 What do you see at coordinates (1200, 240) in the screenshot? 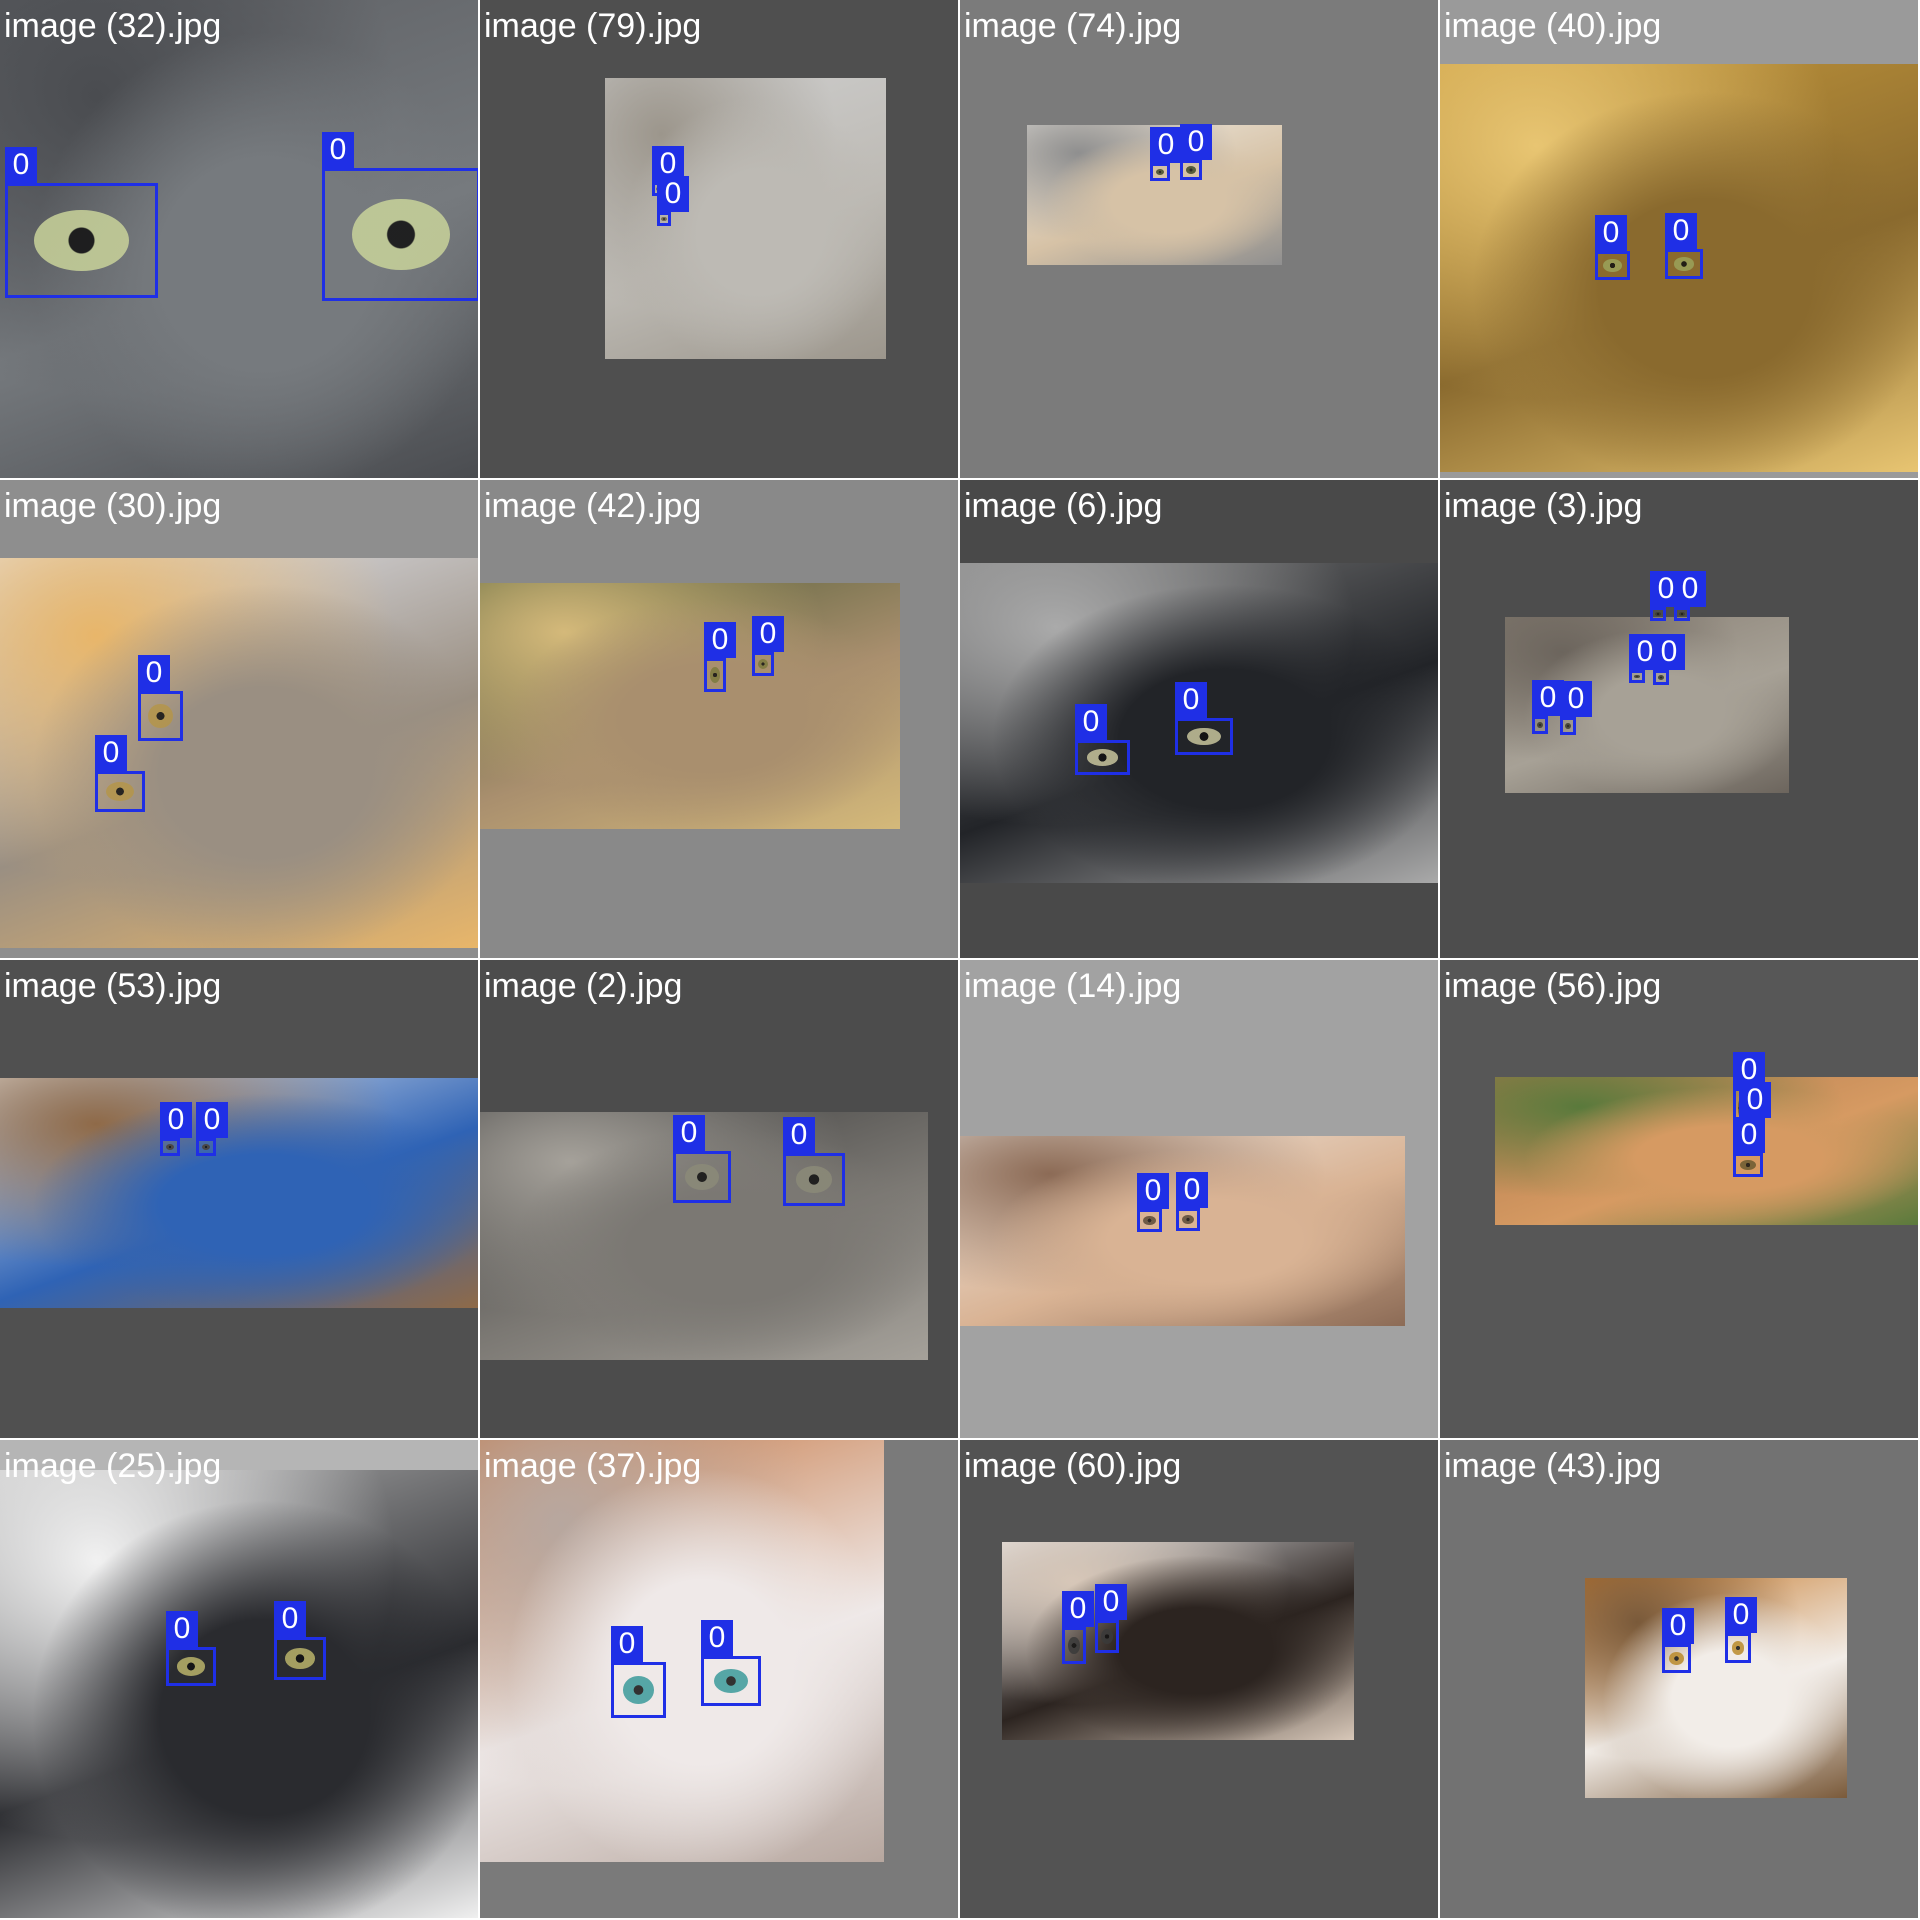
I see `grid-cell: 0 0 image (74).jpg` at bounding box center [1200, 240].